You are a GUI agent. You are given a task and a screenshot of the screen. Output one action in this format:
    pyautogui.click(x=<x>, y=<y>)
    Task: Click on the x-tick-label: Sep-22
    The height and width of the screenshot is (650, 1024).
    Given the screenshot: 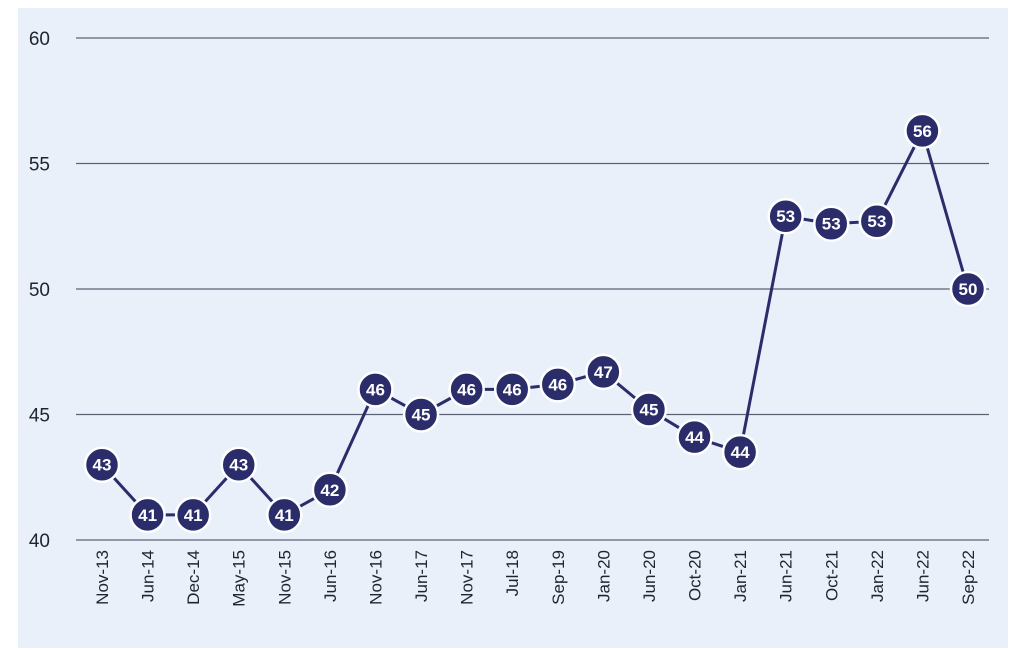 What is the action you would take?
    pyautogui.click(x=968, y=577)
    